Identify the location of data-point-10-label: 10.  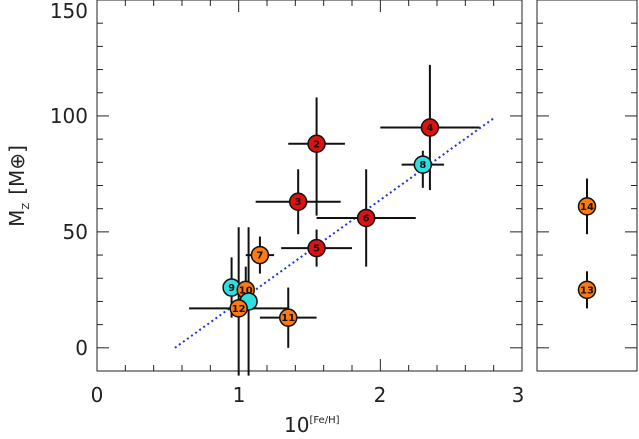
(246, 290).